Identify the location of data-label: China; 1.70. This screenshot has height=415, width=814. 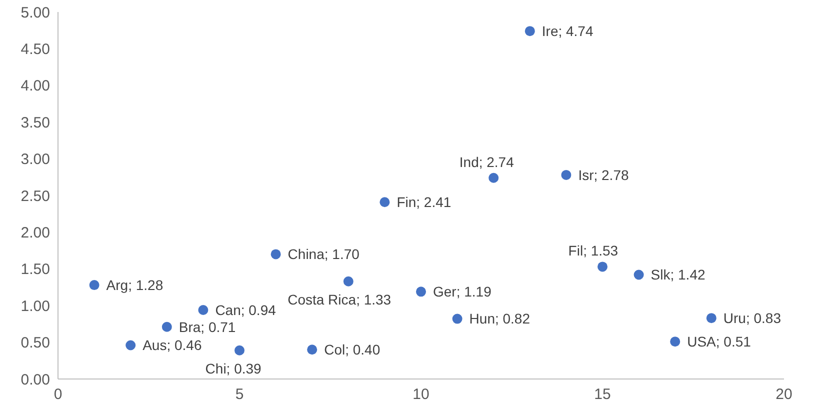
(324, 254).